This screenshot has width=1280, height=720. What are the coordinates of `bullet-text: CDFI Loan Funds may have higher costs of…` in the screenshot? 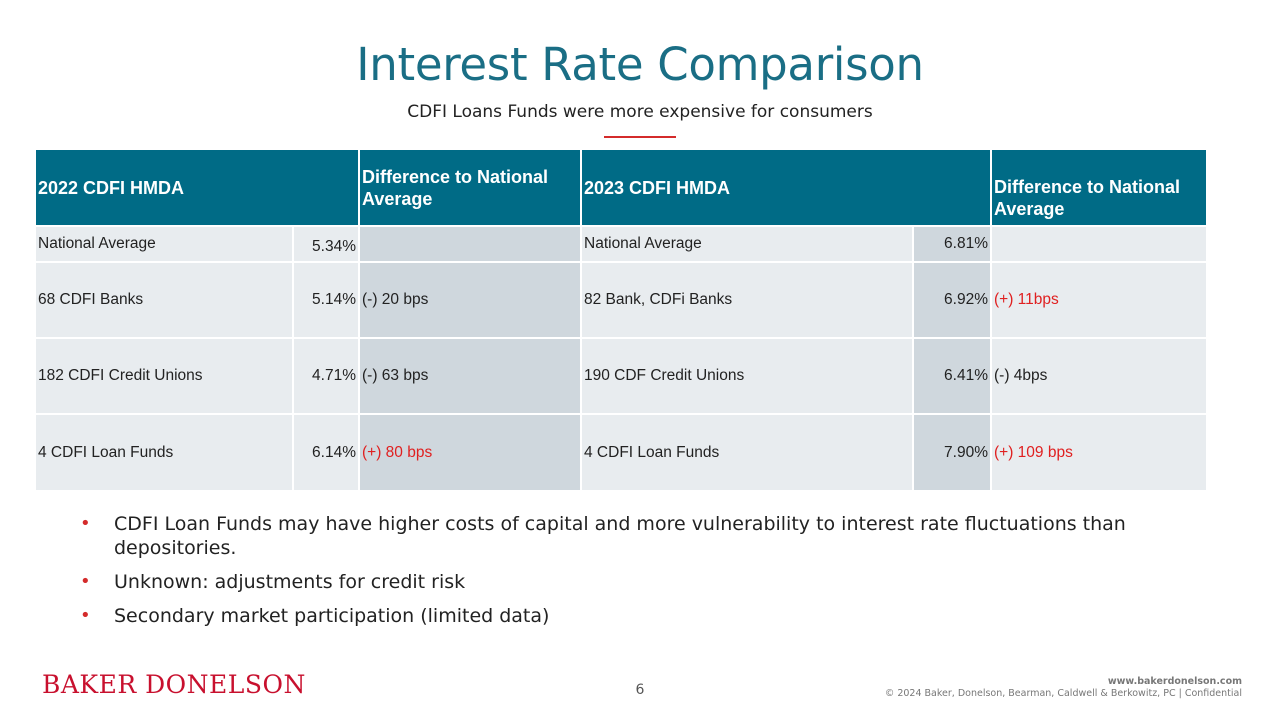 It's located at (620, 536).